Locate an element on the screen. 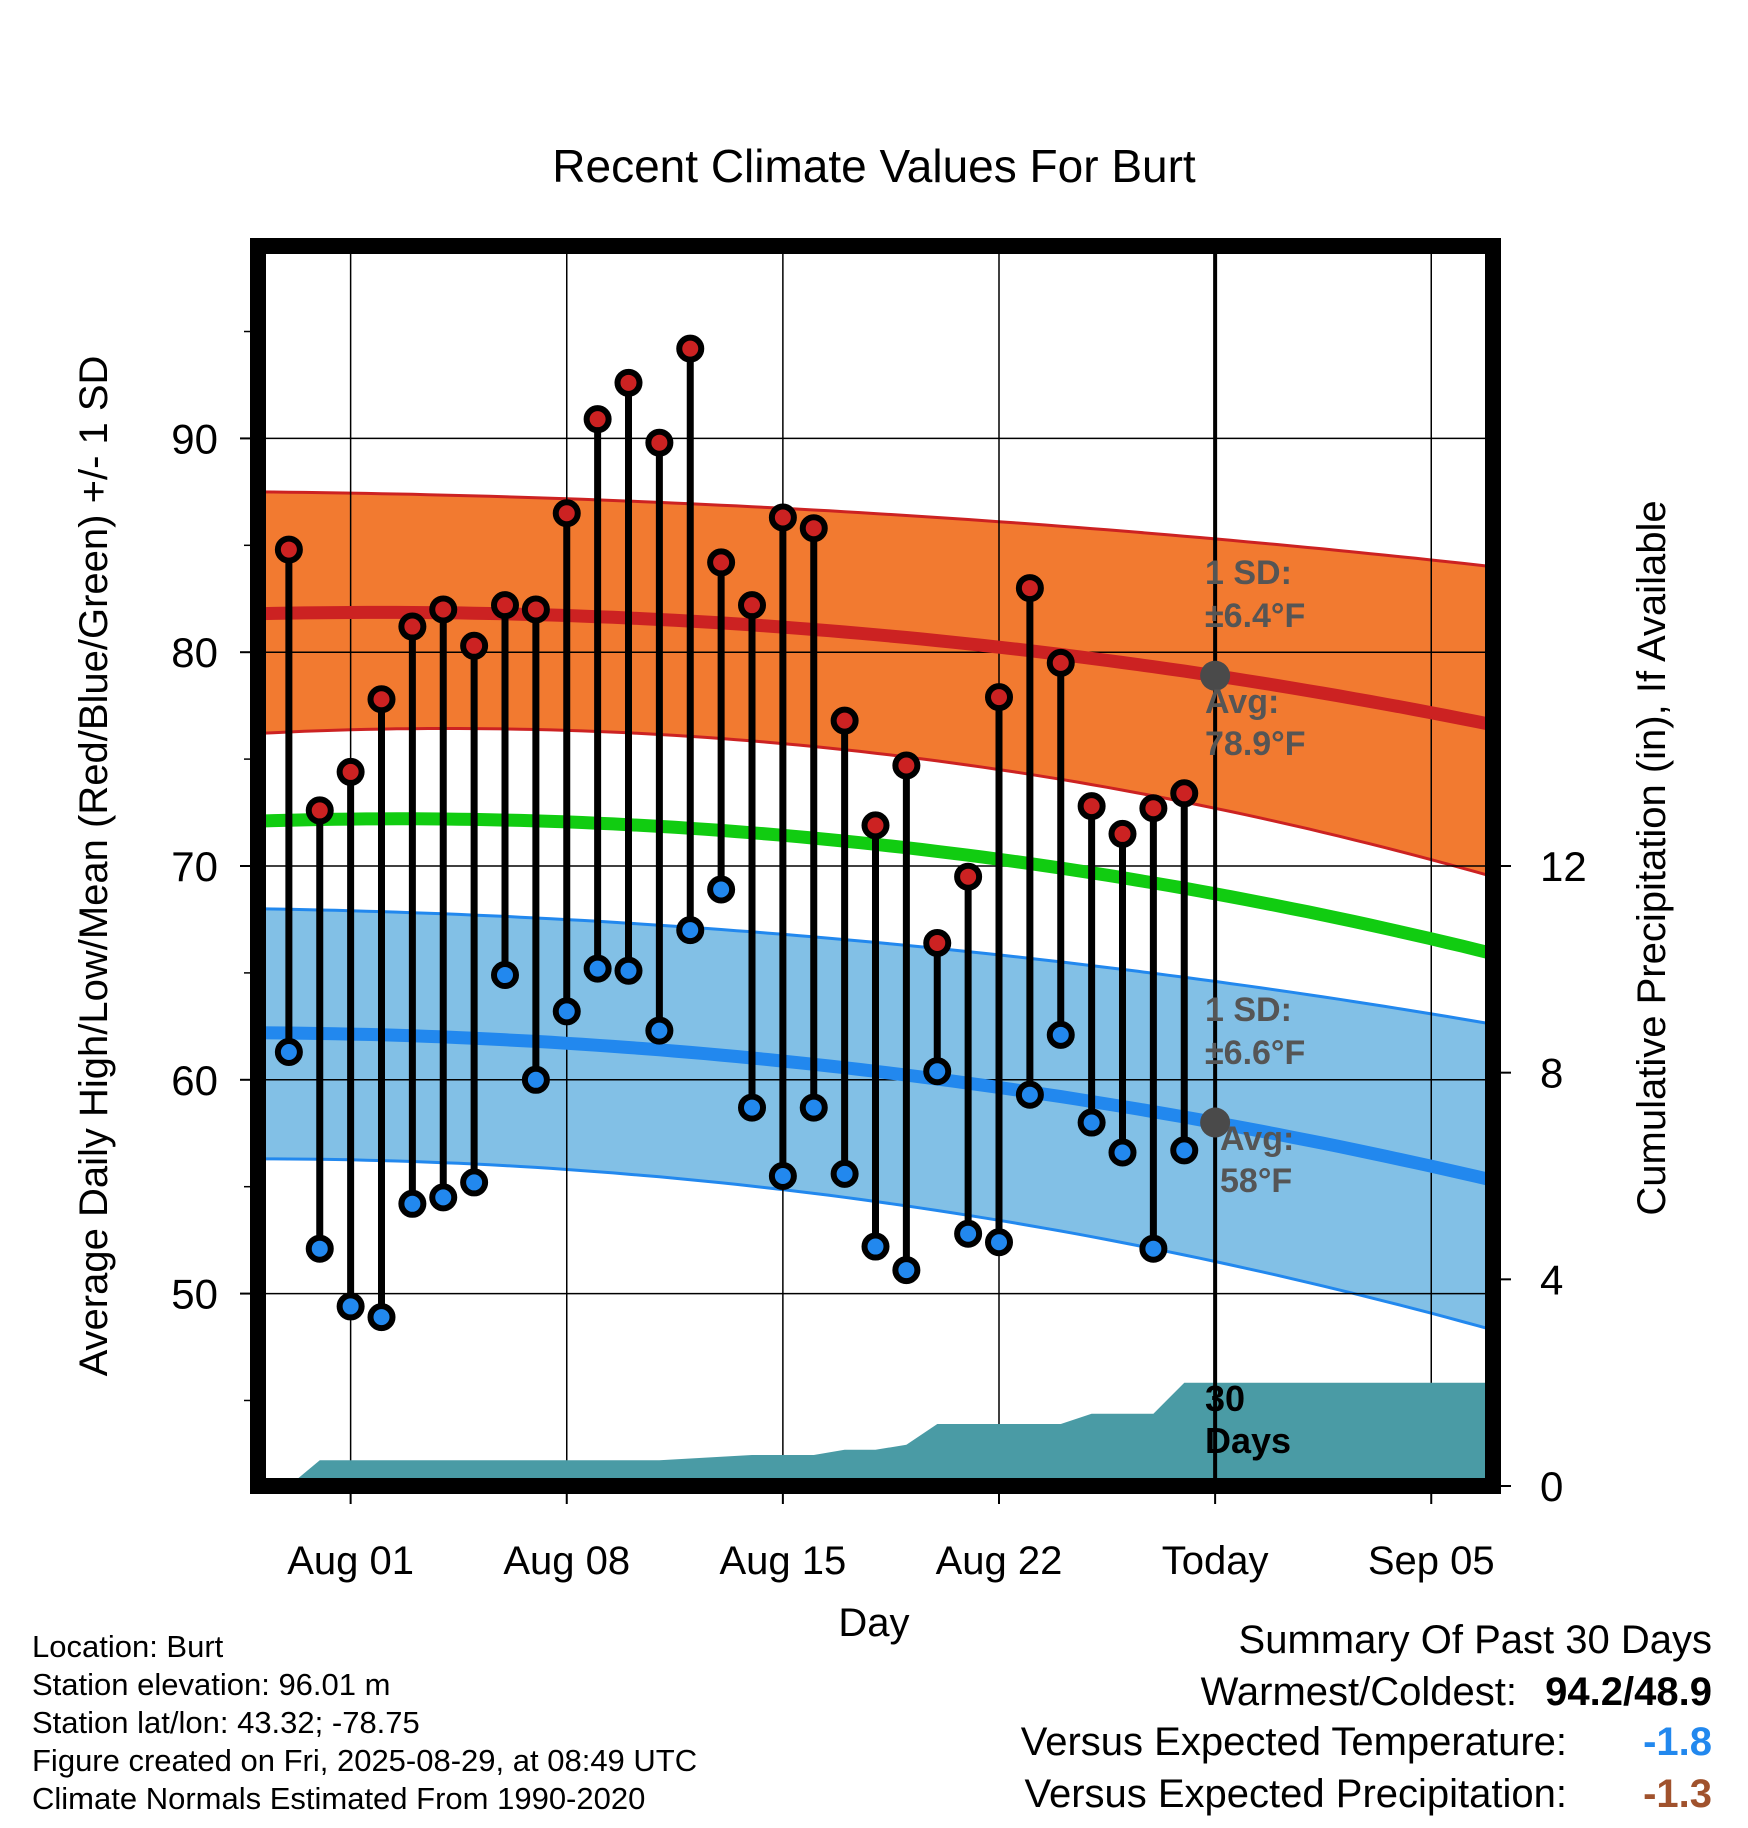 This screenshot has width=1748, height=1828. y-tick-label: 80 is located at coordinates (194, 652).